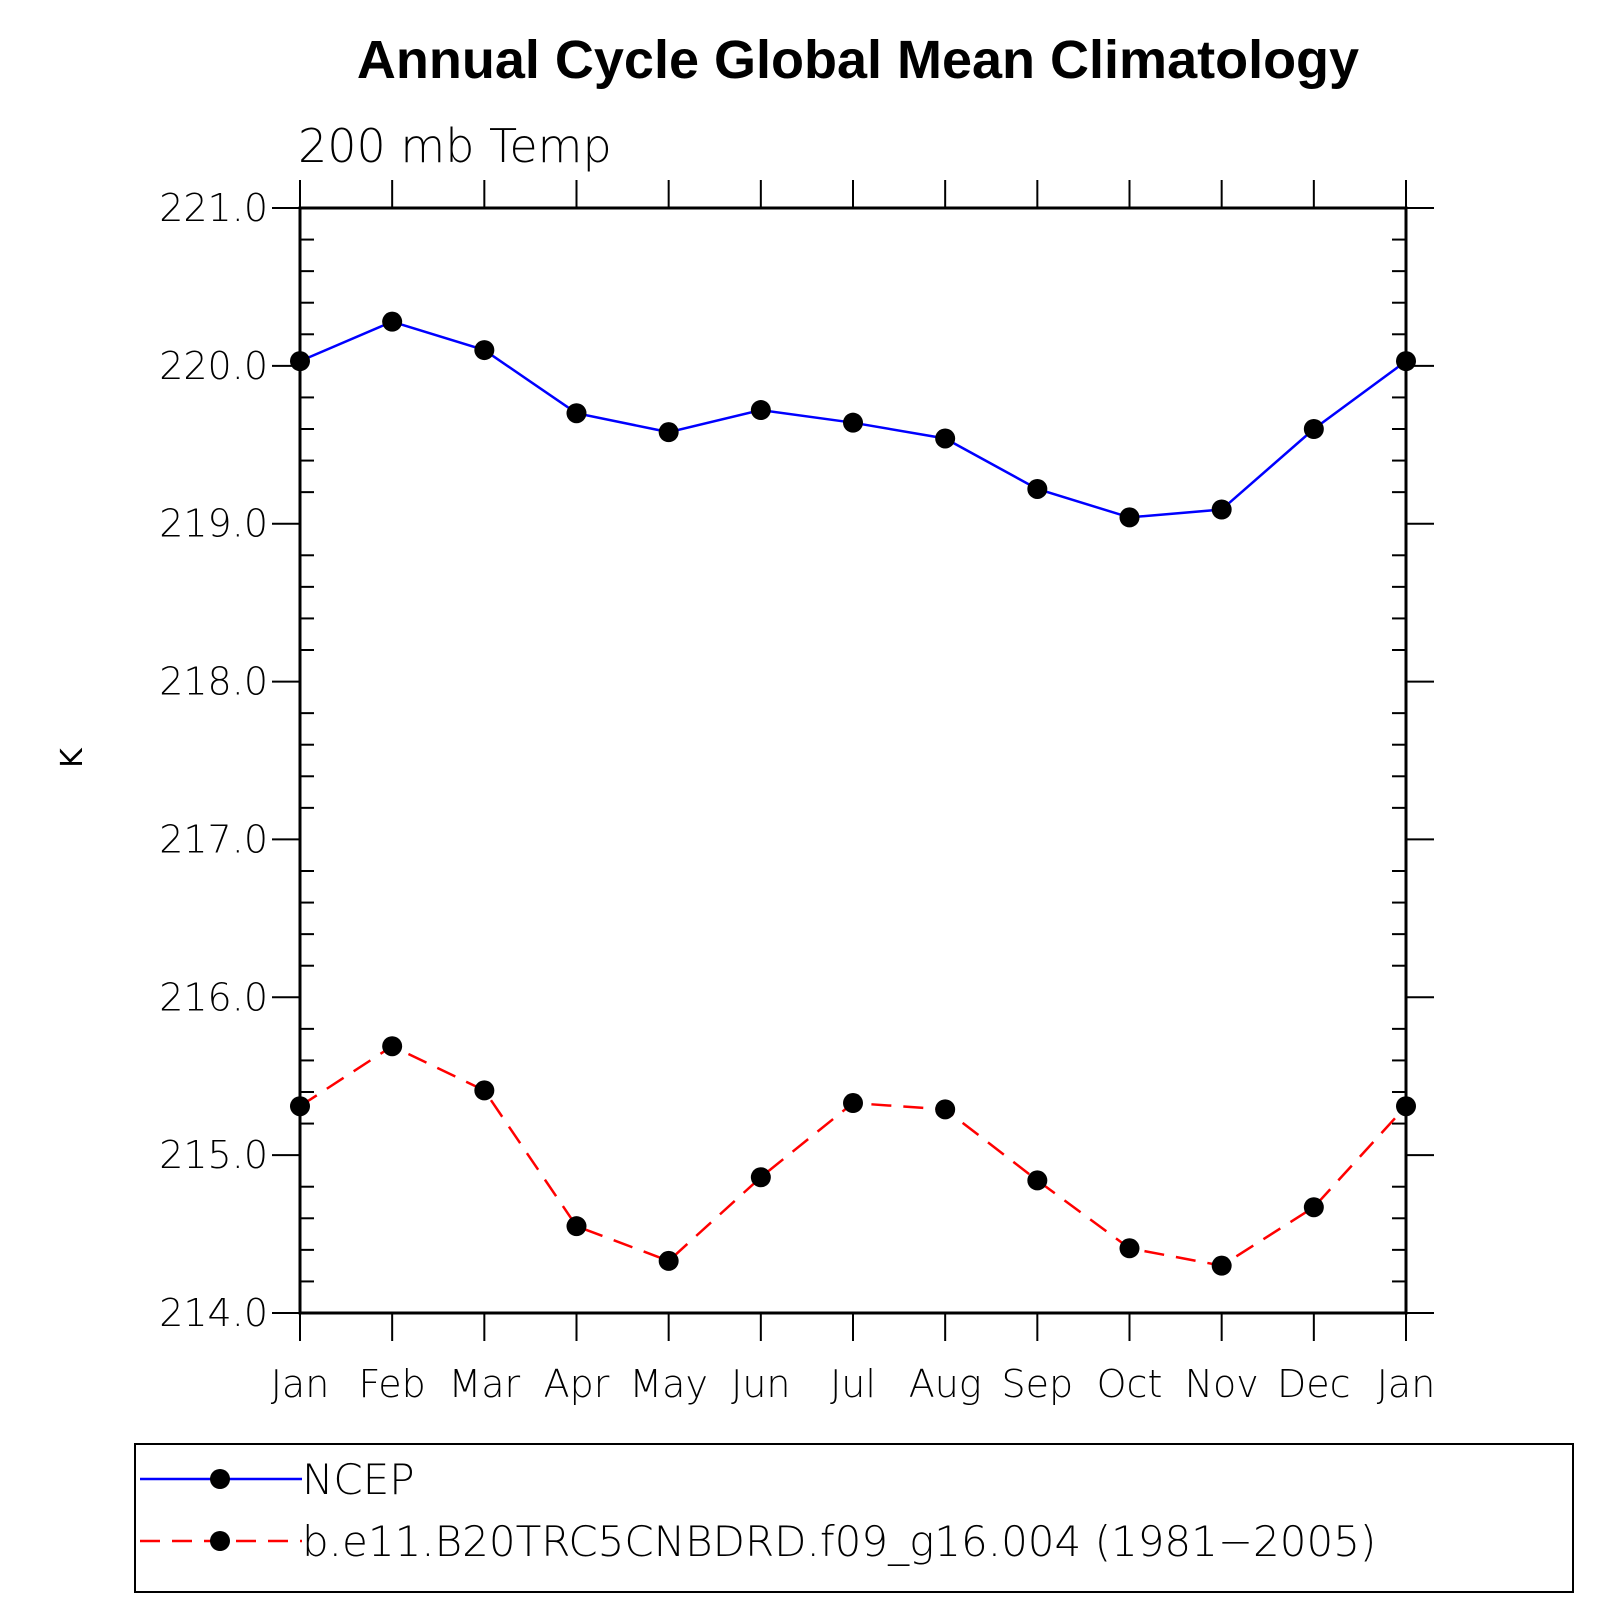 The width and height of the screenshot is (1613, 1613). Describe the element at coordinates (1314, 1384) in the screenshot. I see `x-tick-label: Dec` at that location.